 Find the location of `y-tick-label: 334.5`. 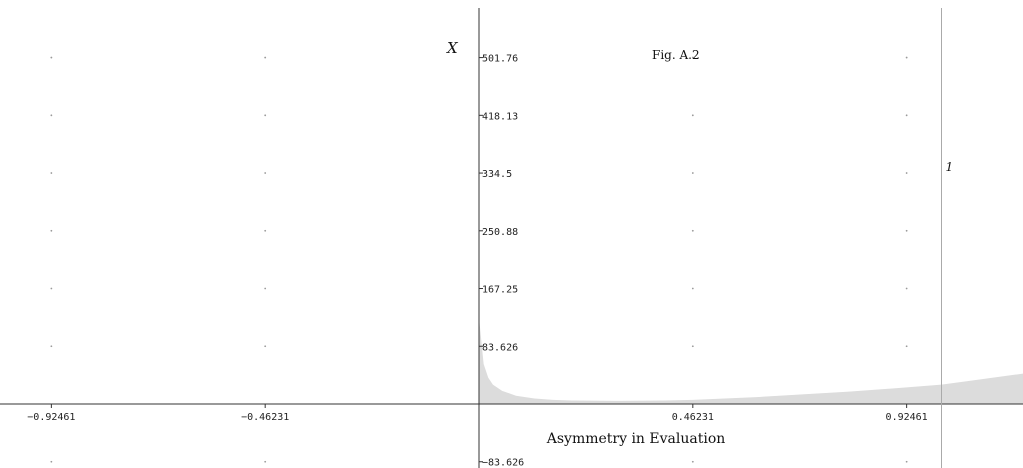

y-tick-label: 334.5 is located at coordinates (497, 174).